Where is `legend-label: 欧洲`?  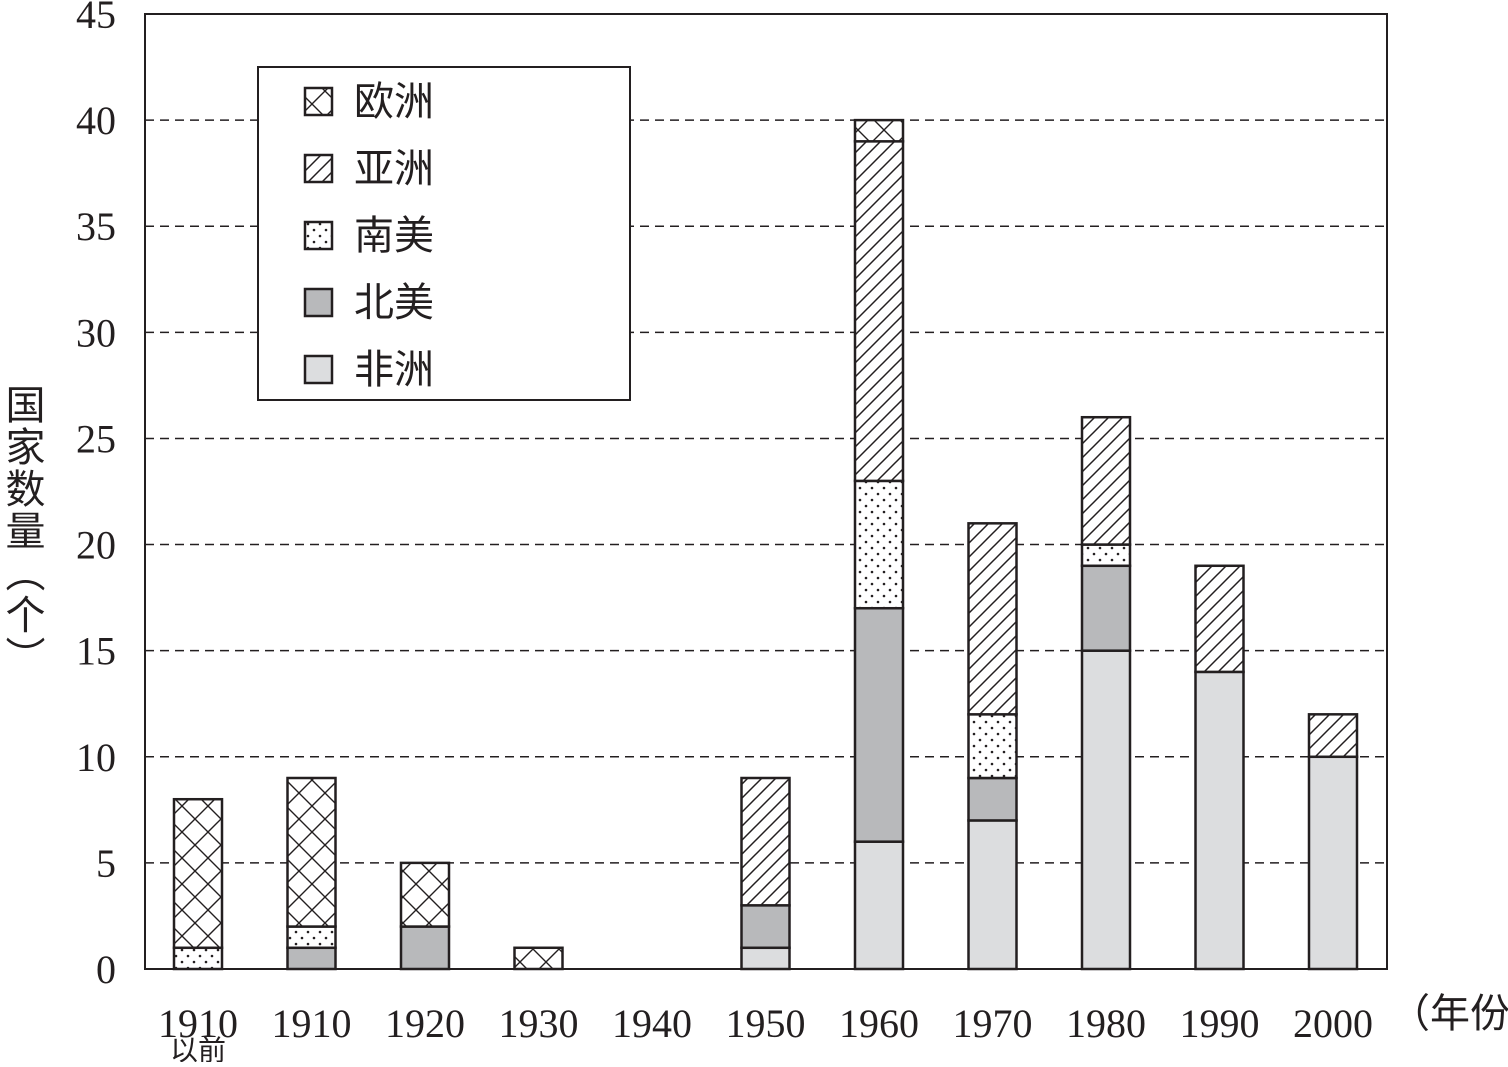
legend-label: 欧洲 is located at coordinates (394, 101).